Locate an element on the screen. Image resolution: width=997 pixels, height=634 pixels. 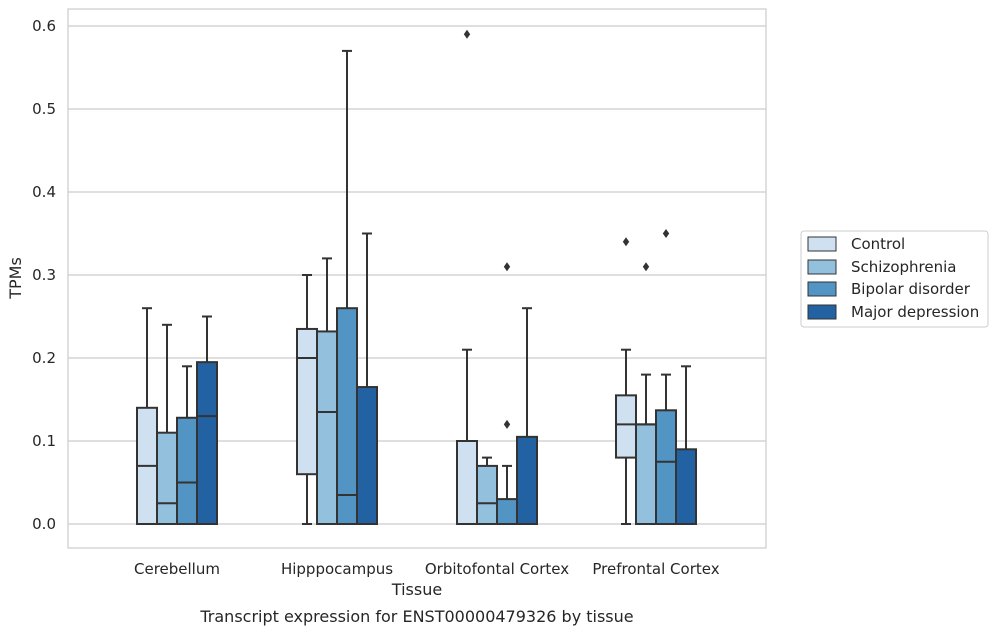
legend-label: Control is located at coordinates (878, 244).